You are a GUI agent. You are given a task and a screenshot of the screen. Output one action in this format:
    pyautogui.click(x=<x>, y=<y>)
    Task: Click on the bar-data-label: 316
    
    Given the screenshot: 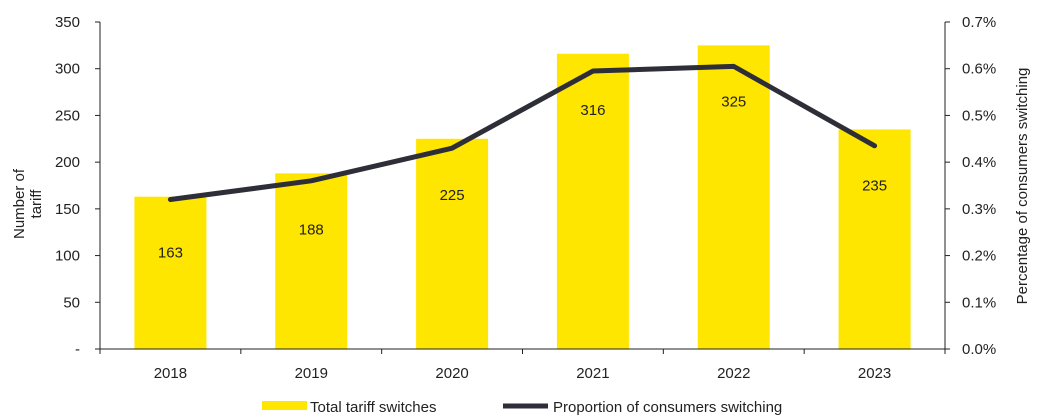 What is the action you would take?
    pyautogui.click(x=592, y=110)
    